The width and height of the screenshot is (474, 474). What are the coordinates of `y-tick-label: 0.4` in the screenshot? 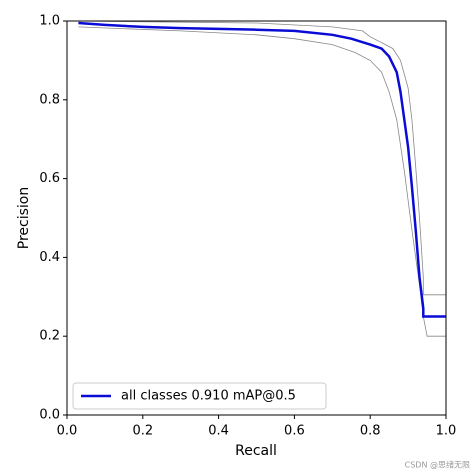 It's located at (49, 257).